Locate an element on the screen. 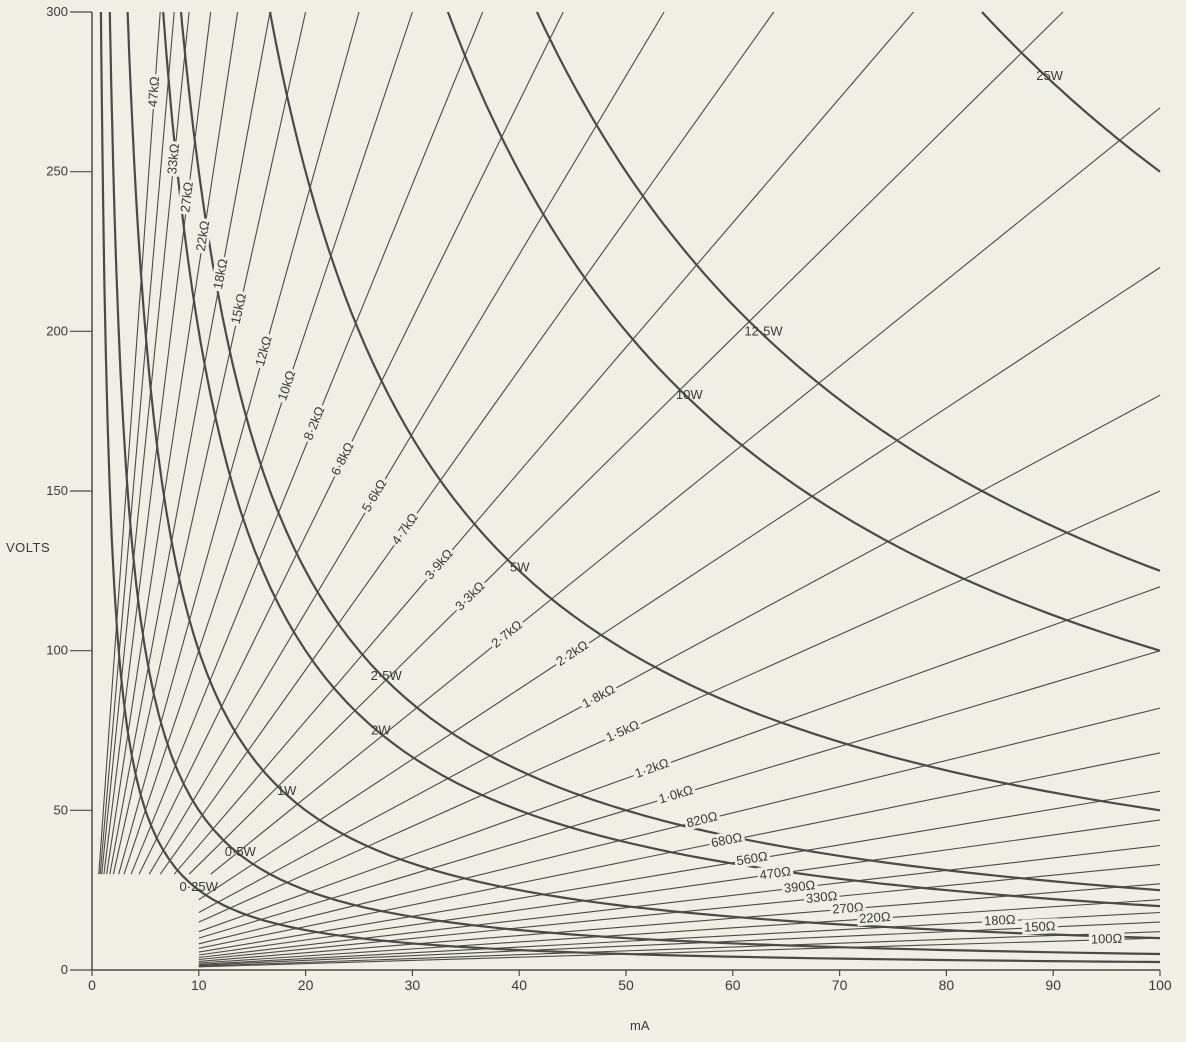 Image resolution: width=1186 pixels, height=1042 pixels. y-tick-label-4: 200 is located at coordinates (57, 330).